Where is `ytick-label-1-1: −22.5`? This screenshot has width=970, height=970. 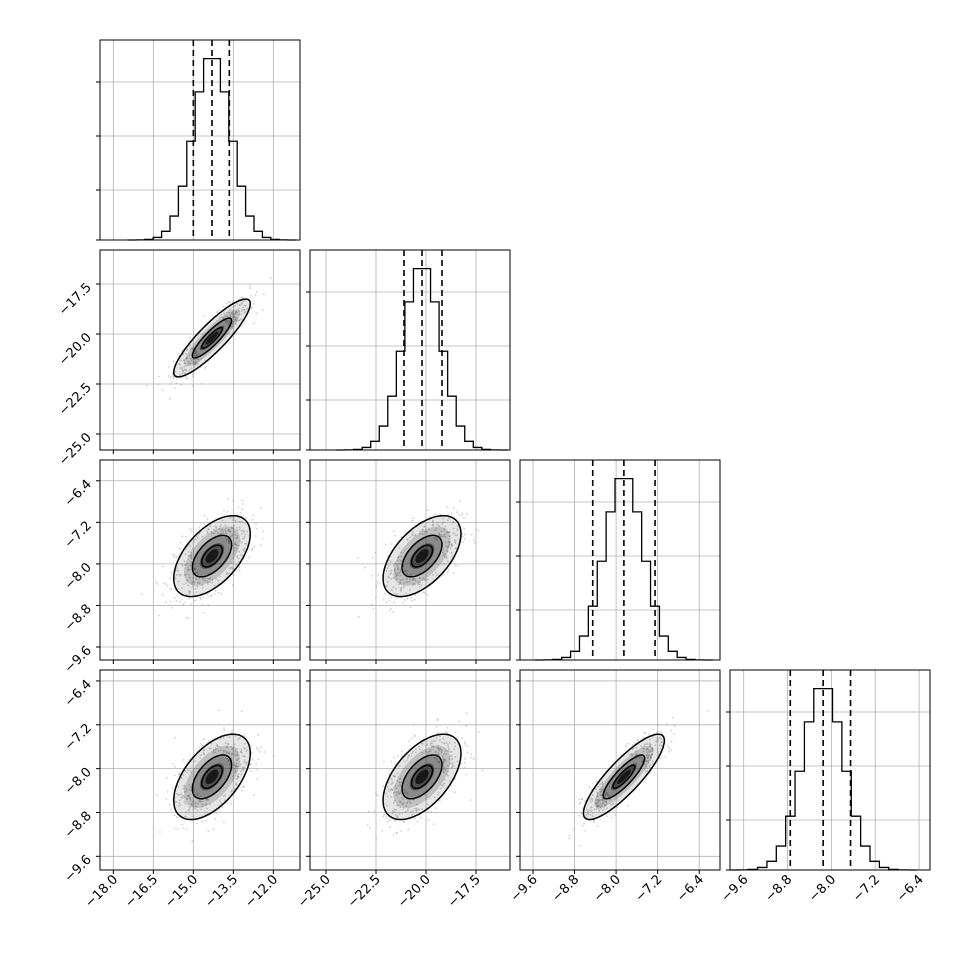 ytick-label-1-1: −22.5 is located at coordinates (75, 399).